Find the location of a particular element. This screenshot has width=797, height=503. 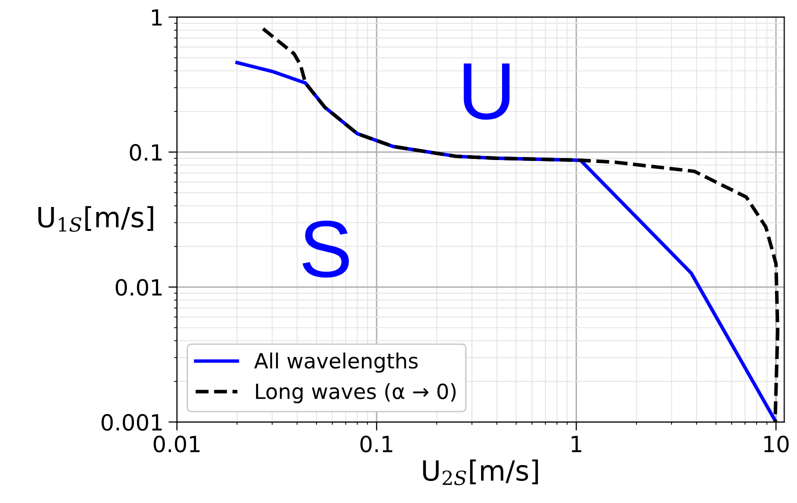

x-axis-title: U$_{2S}$[m/s] is located at coordinates (480, 472).